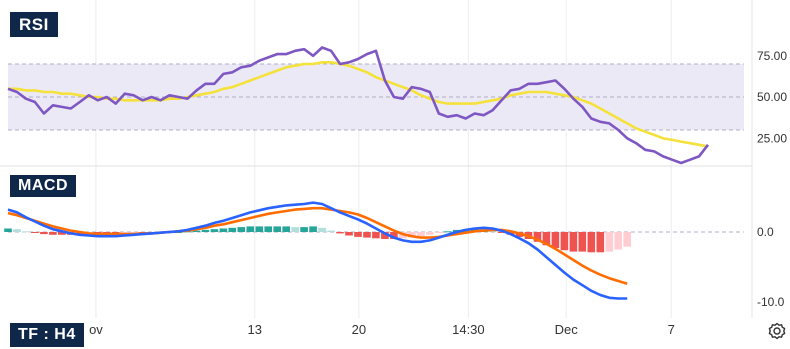 This screenshot has height=349, width=790. I want to click on x-tick-label: ov, so click(96, 329).